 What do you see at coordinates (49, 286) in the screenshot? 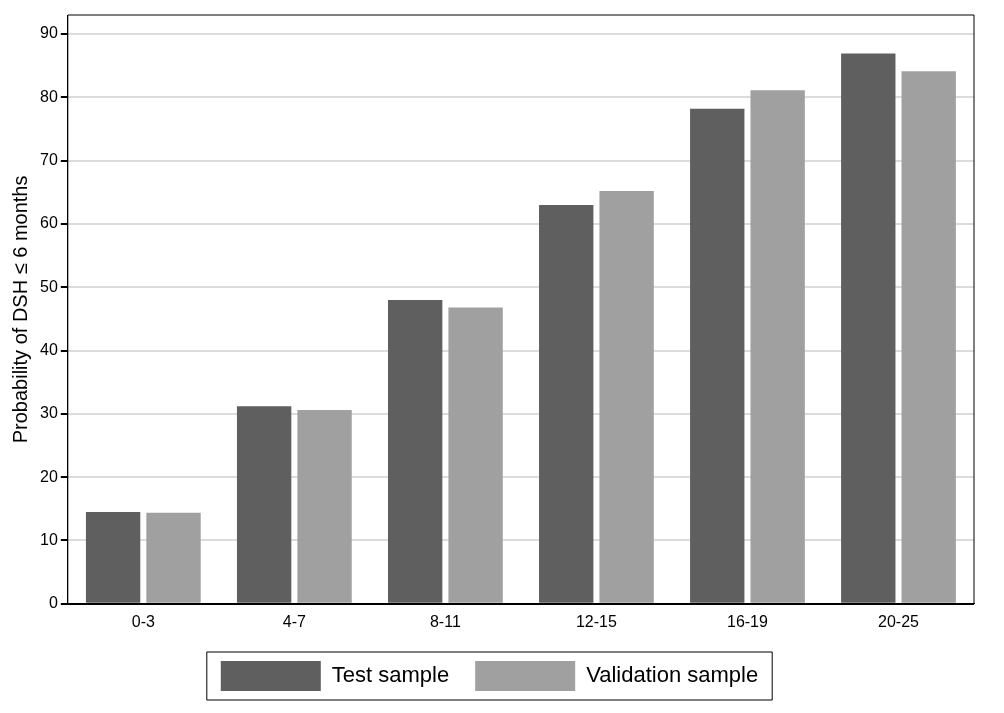
I see `y-tick-label: 50` at bounding box center [49, 286].